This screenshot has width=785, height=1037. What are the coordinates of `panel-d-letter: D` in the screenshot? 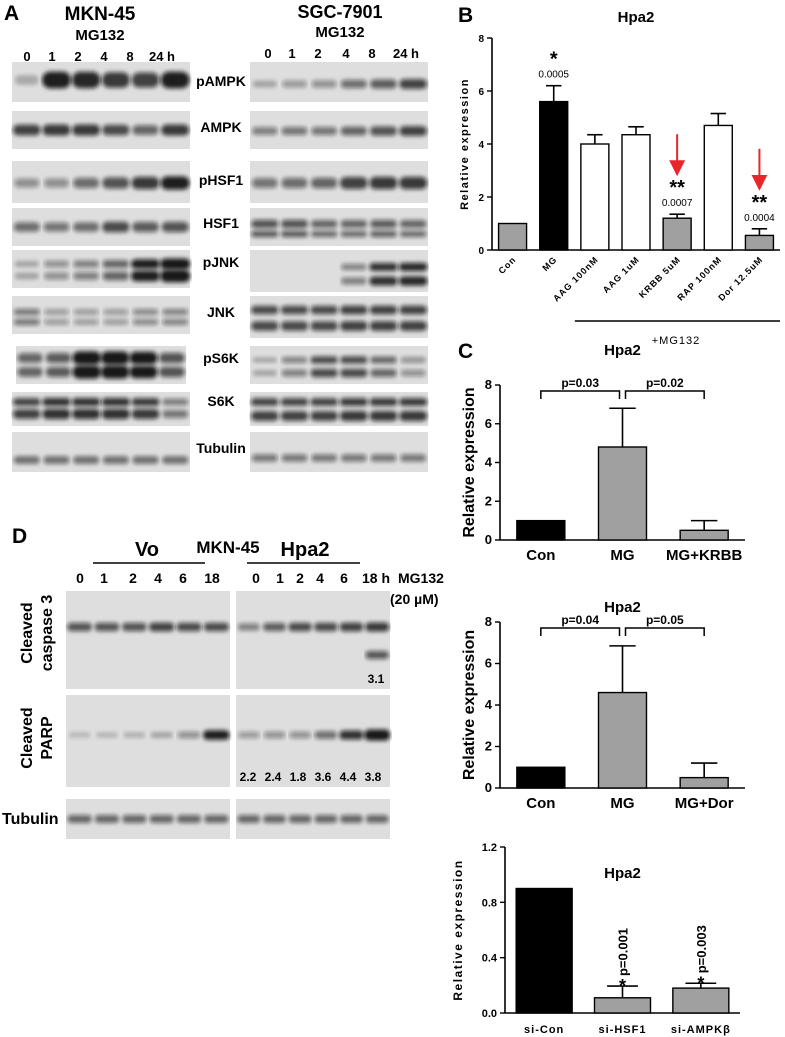 It's located at (19, 536).